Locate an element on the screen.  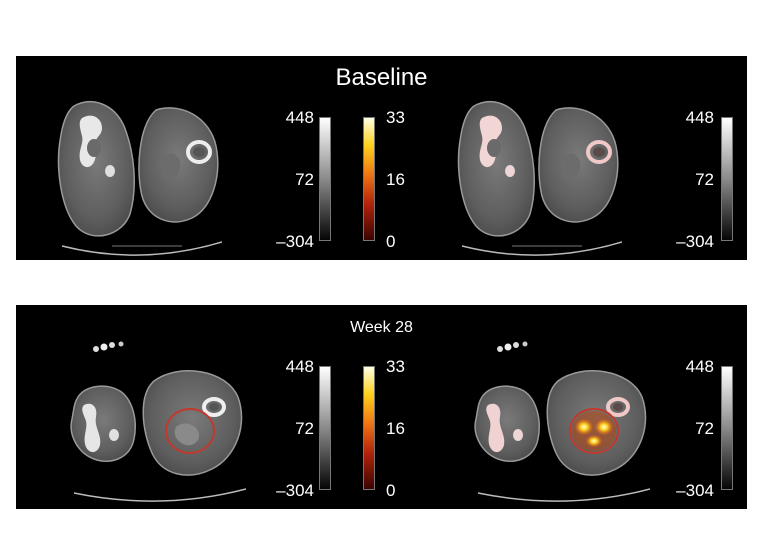
panel-title: Baseline is located at coordinates (381, 77).